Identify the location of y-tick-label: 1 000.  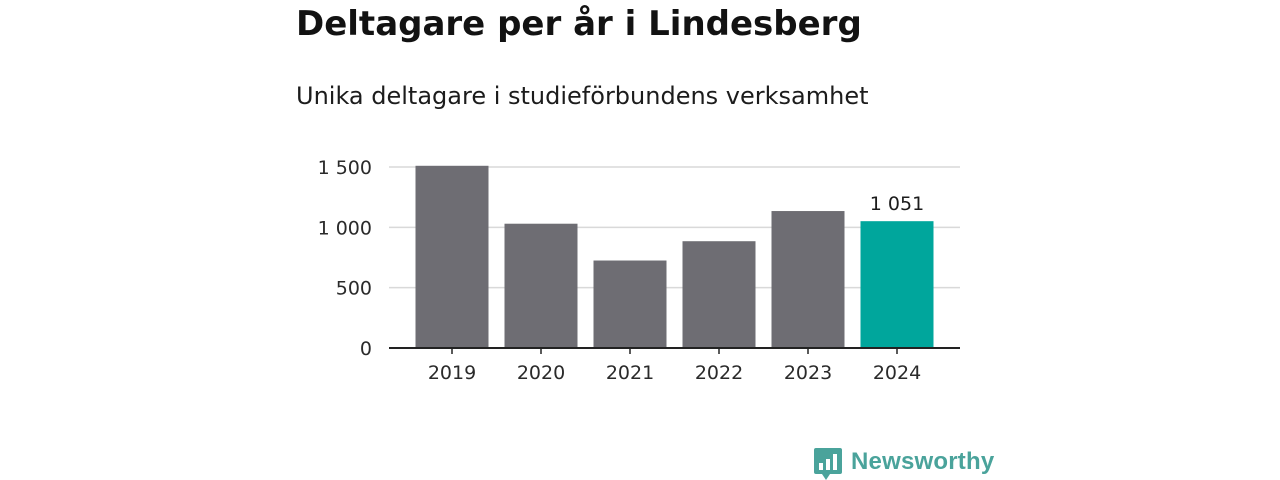
(345, 228).